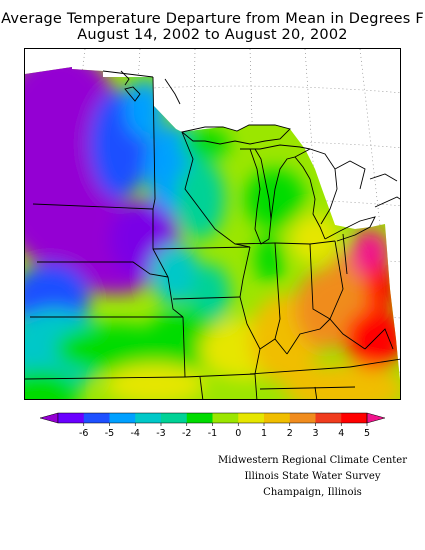 The height and width of the screenshot is (550, 425). Describe the element at coordinates (186, 433) in the screenshot. I see `legend-tick-label: -2` at that location.